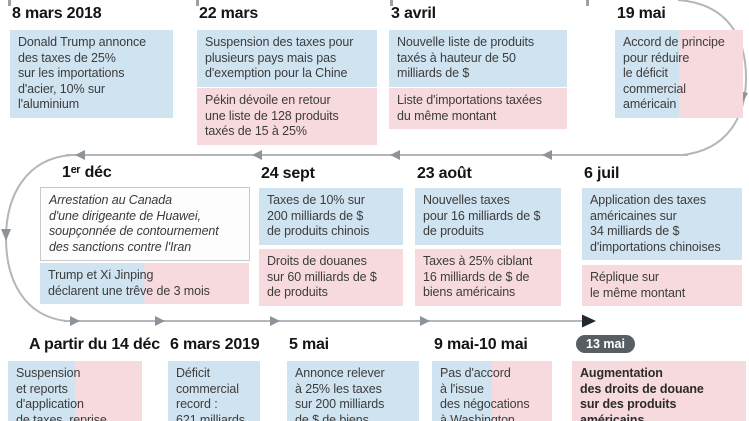 The image size is (749, 421). What do you see at coordinates (413, 13) in the screenshot?
I see `event-date-3-avril: 3 avril` at bounding box center [413, 13].